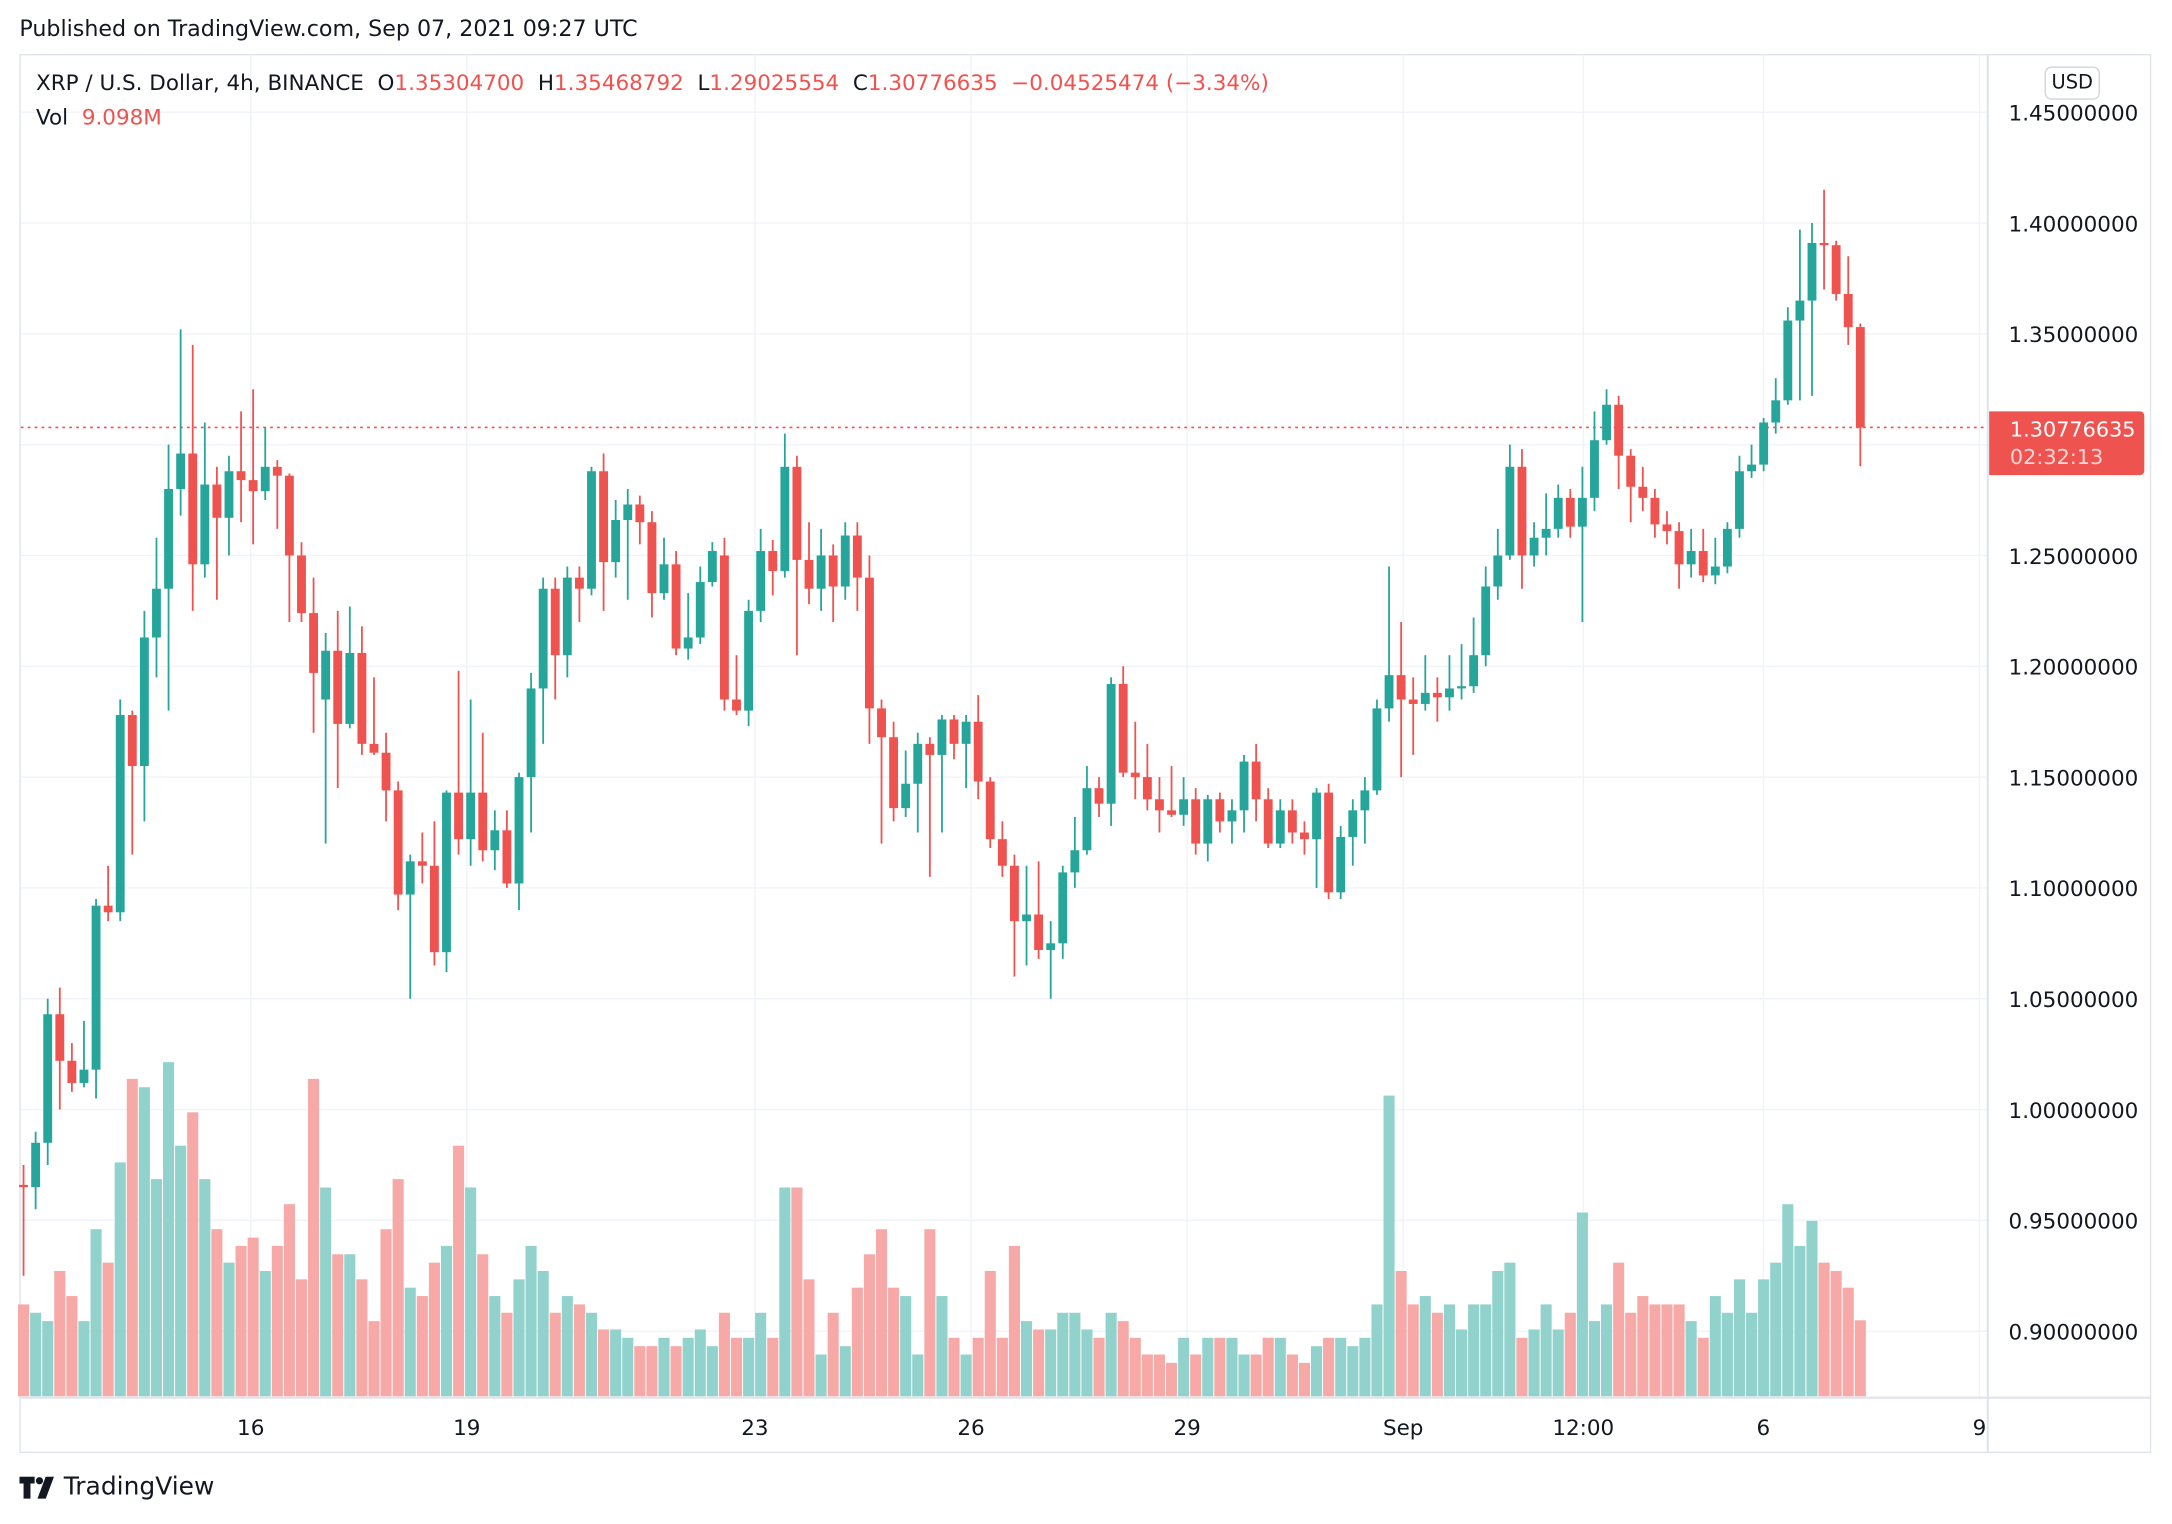 The image size is (2172, 1524). I want to click on close-value: 1.30776635, so click(932, 83).